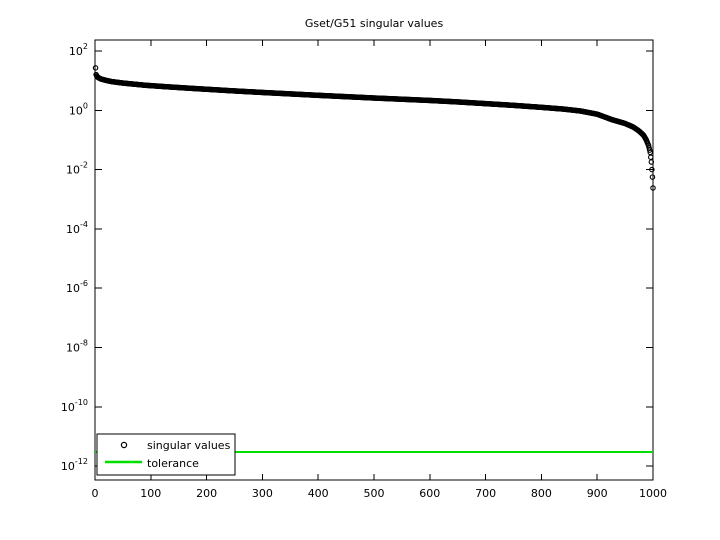  What do you see at coordinates (95, 493) in the screenshot?
I see `x-tick-label: 0` at bounding box center [95, 493].